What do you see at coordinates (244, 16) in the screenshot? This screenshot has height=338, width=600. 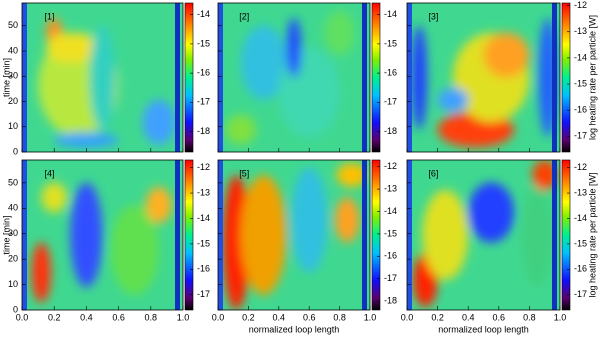 I see `panel-label: [2]` at bounding box center [244, 16].